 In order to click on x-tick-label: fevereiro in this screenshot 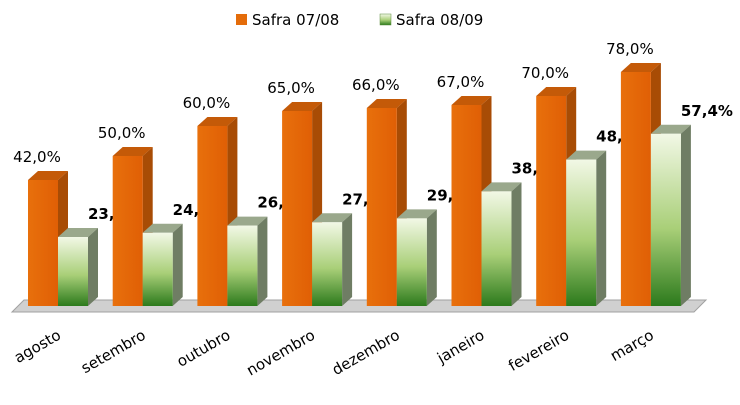, I will do `click(538, 350)`.